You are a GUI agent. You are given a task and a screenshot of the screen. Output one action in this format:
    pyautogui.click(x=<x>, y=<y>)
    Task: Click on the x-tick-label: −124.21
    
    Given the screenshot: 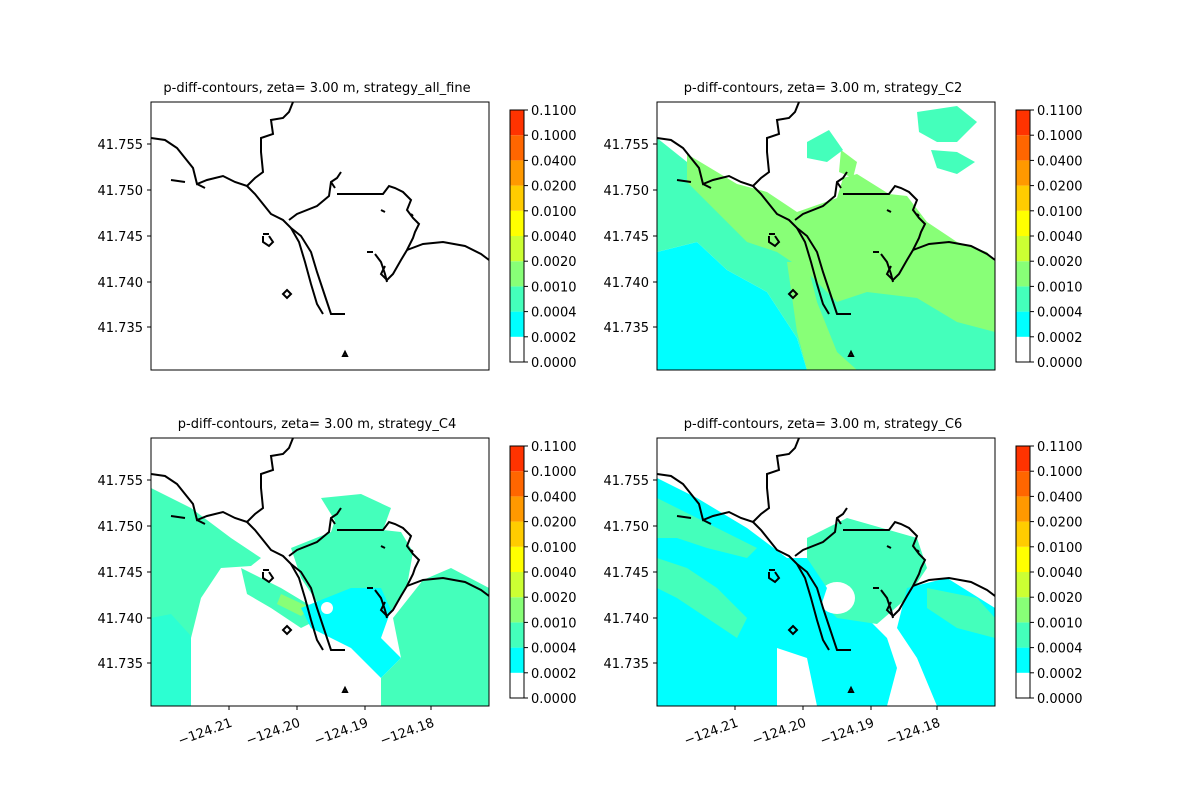 What is the action you would take?
    pyautogui.click(x=711, y=732)
    